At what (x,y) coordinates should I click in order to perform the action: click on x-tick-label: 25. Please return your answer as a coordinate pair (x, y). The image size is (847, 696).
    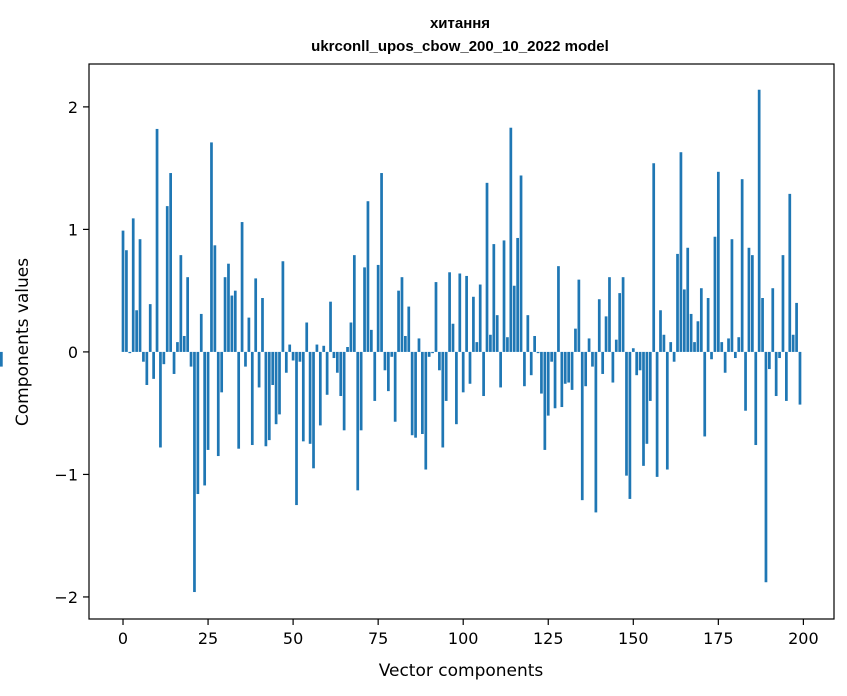
    Looking at the image, I should click on (208, 638).